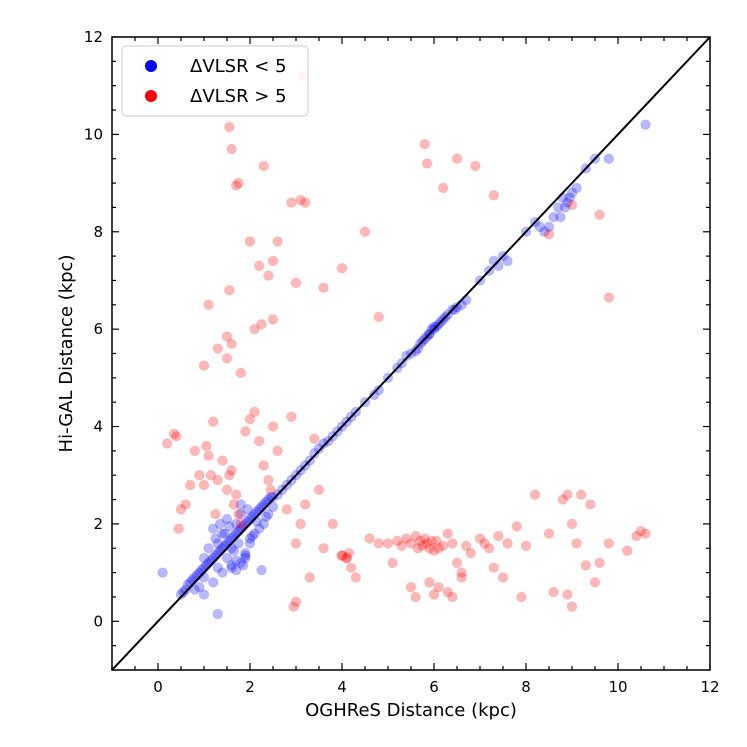 This screenshot has width=747, height=747. What do you see at coordinates (411, 710) in the screenshot?
I see `x-axis-label: OGHReS Distance (kpc)` at bounding box center [411, 710].